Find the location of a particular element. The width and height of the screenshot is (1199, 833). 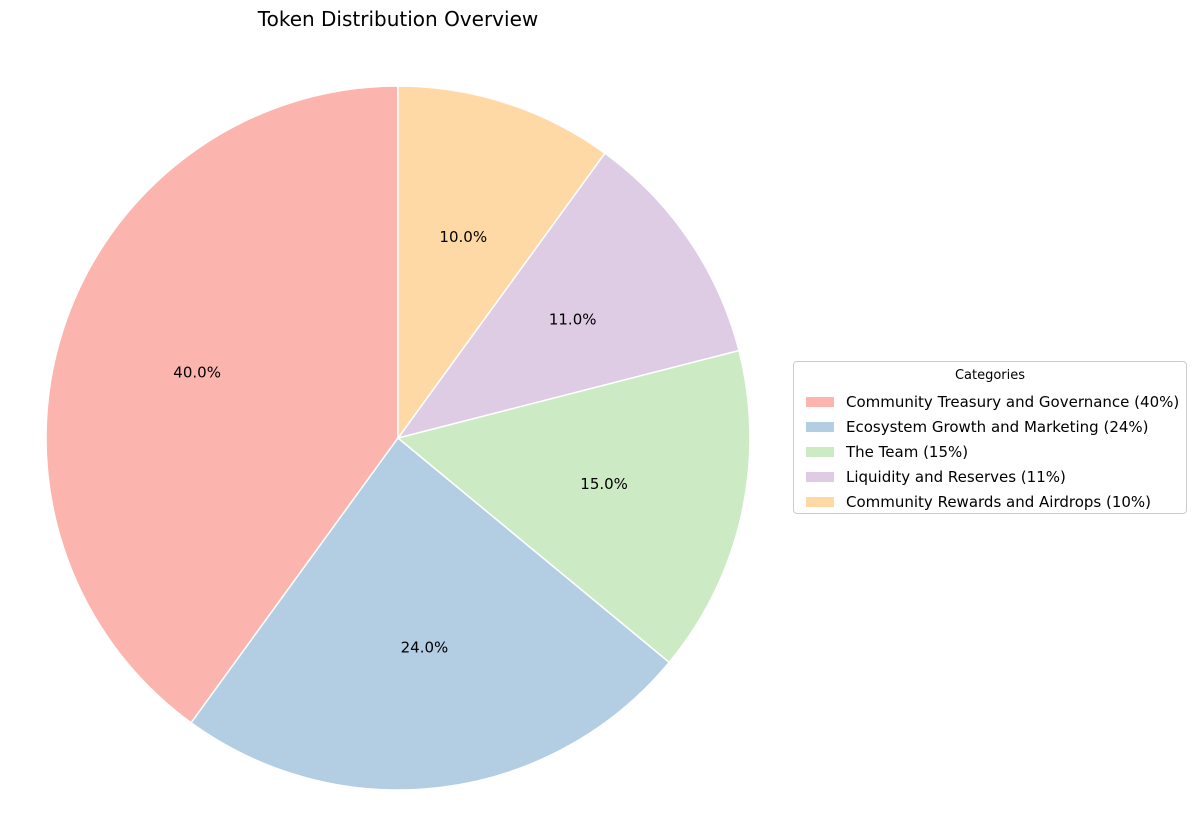

legend-item: Liquidity and Reserves (11%) is located at coordinates (990, 476).